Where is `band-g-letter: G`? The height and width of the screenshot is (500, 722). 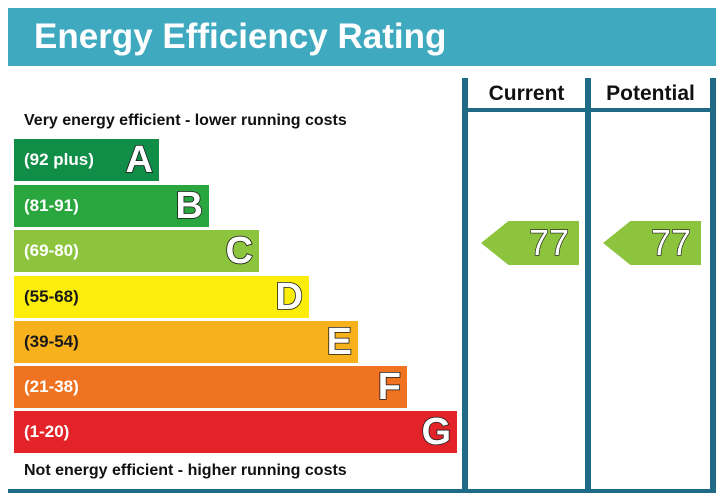 band-g-letter: G is located at coordinates (436, 432).